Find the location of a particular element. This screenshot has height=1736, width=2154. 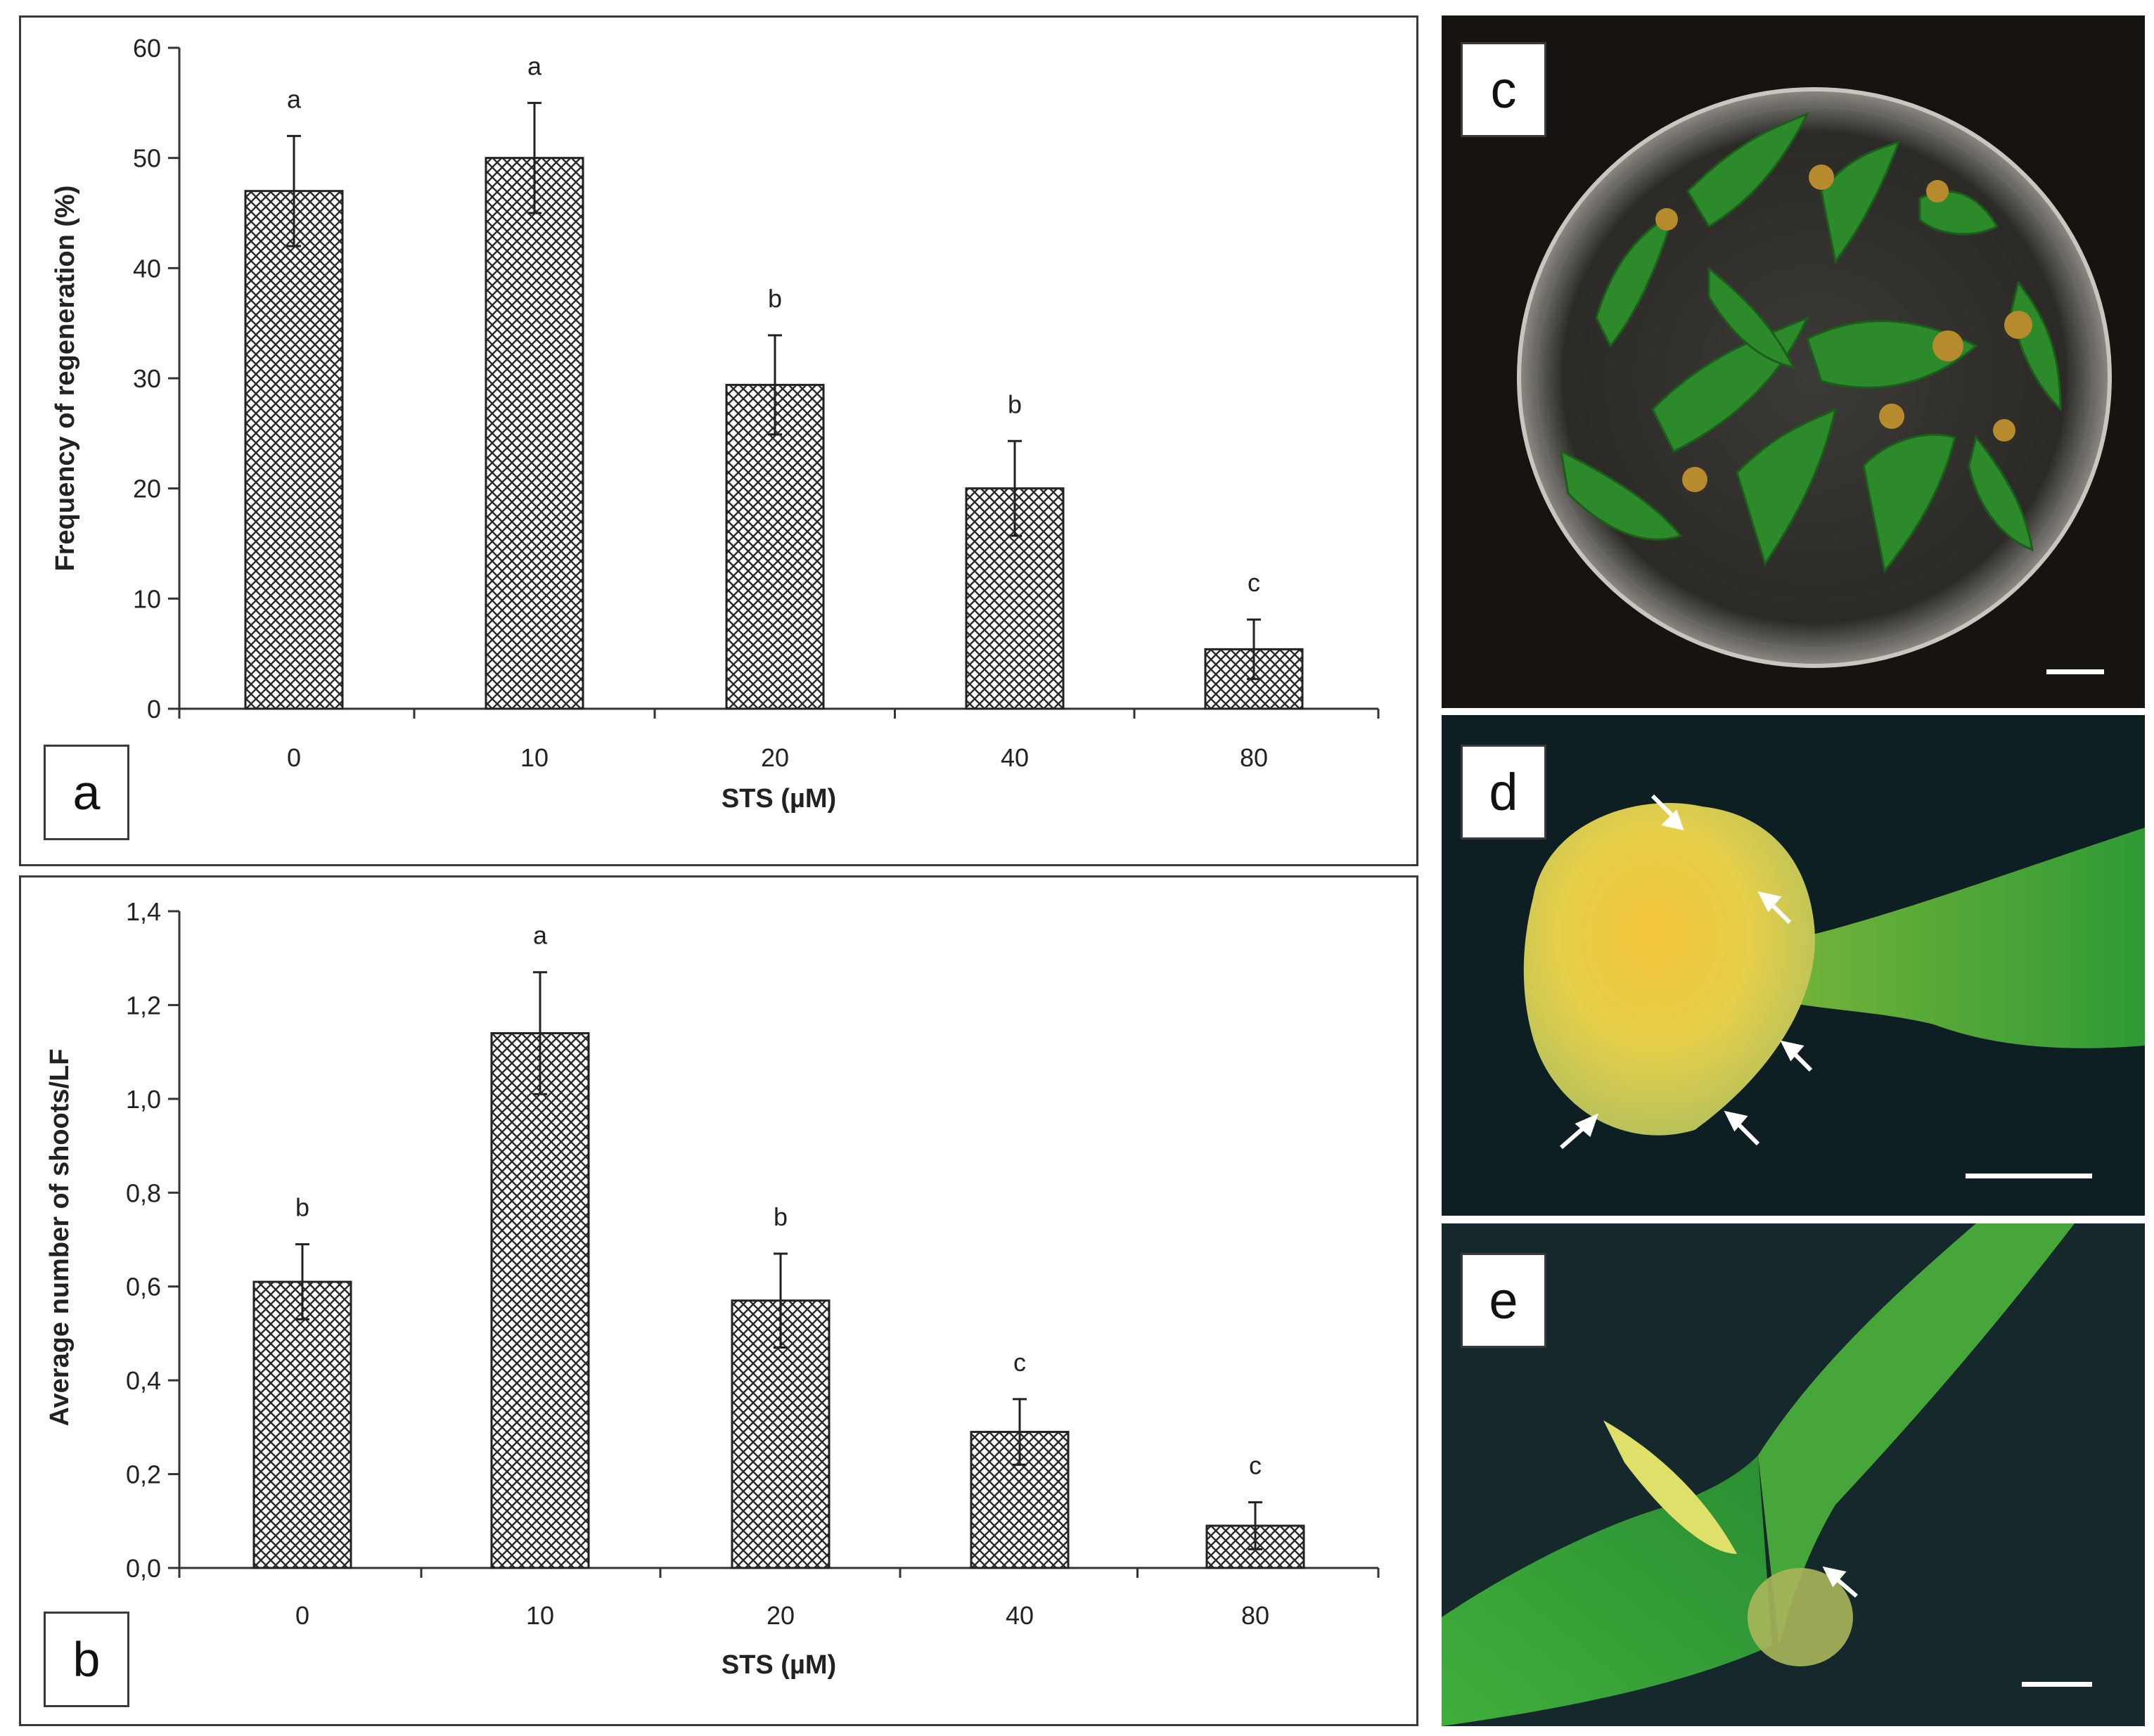

scale-bar-d is located at coordinates (2029, 1176).